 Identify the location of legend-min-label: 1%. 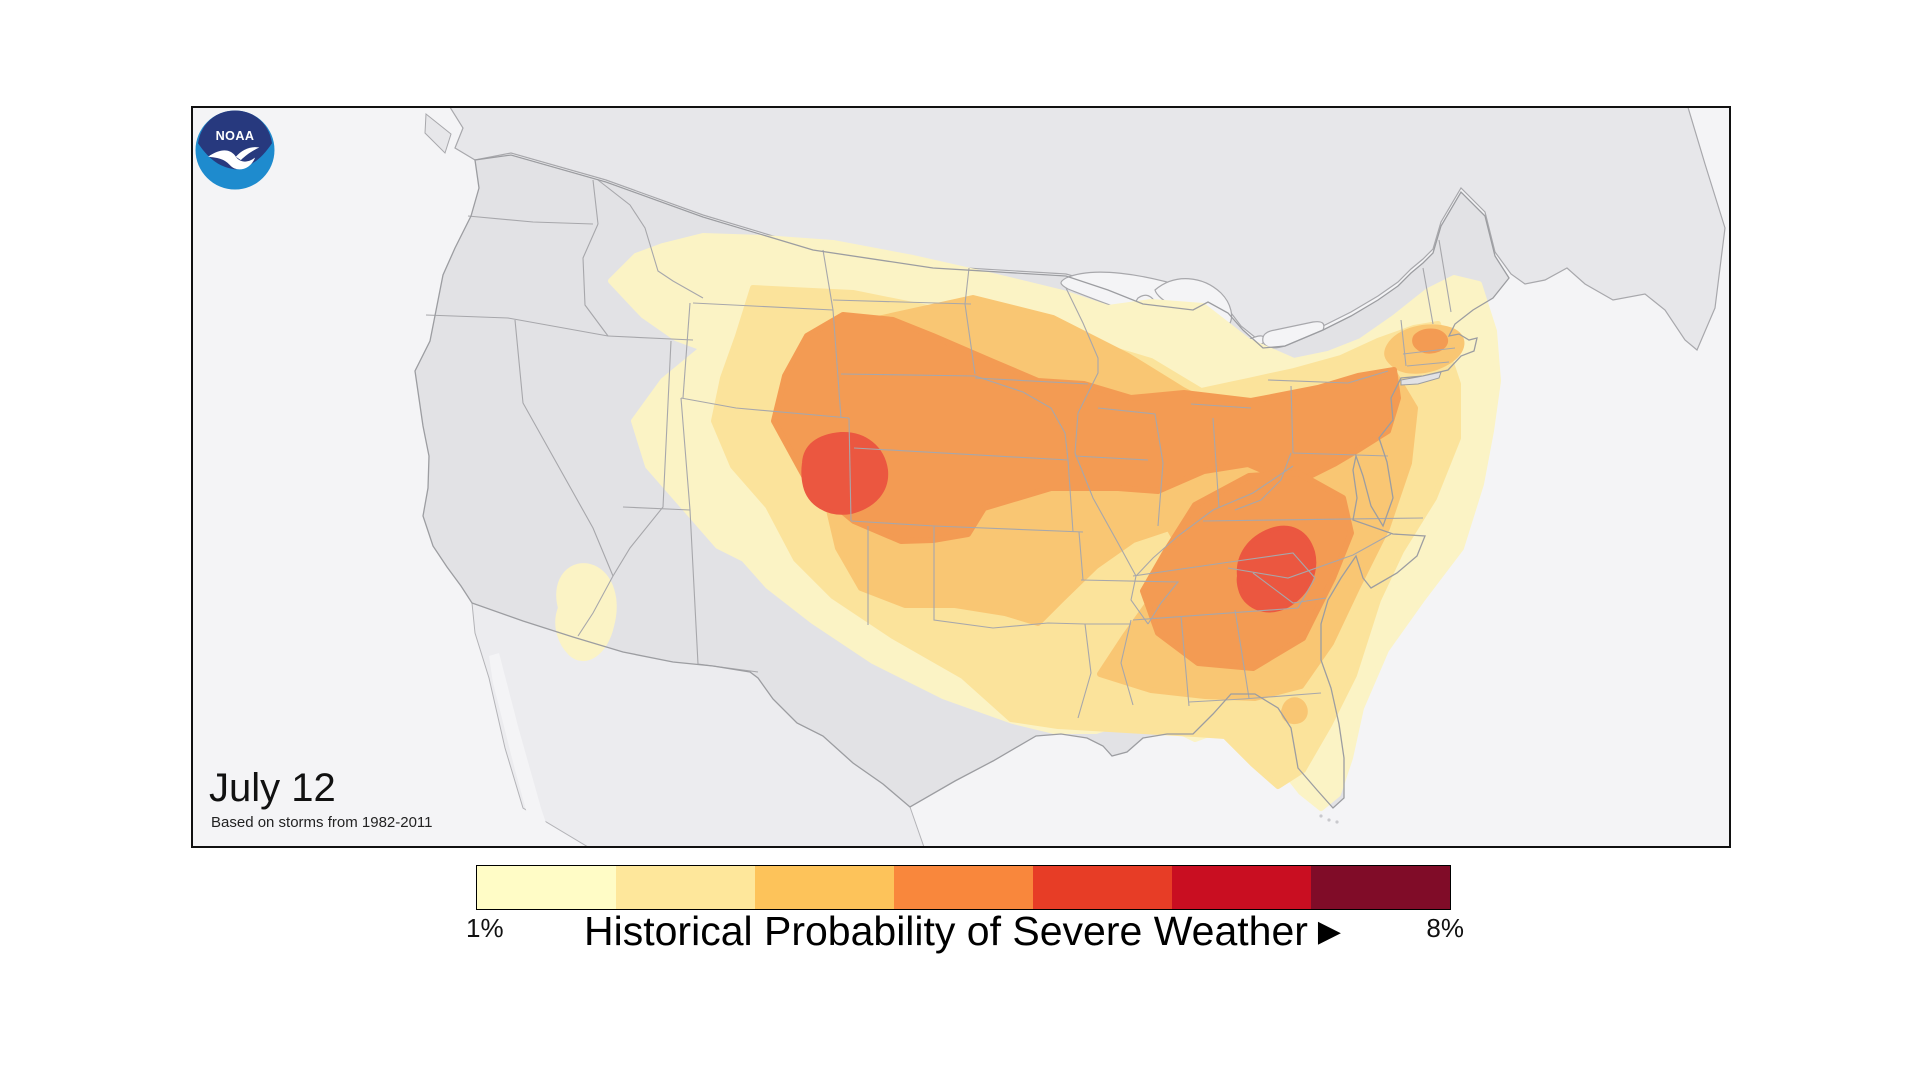
(485, 928).